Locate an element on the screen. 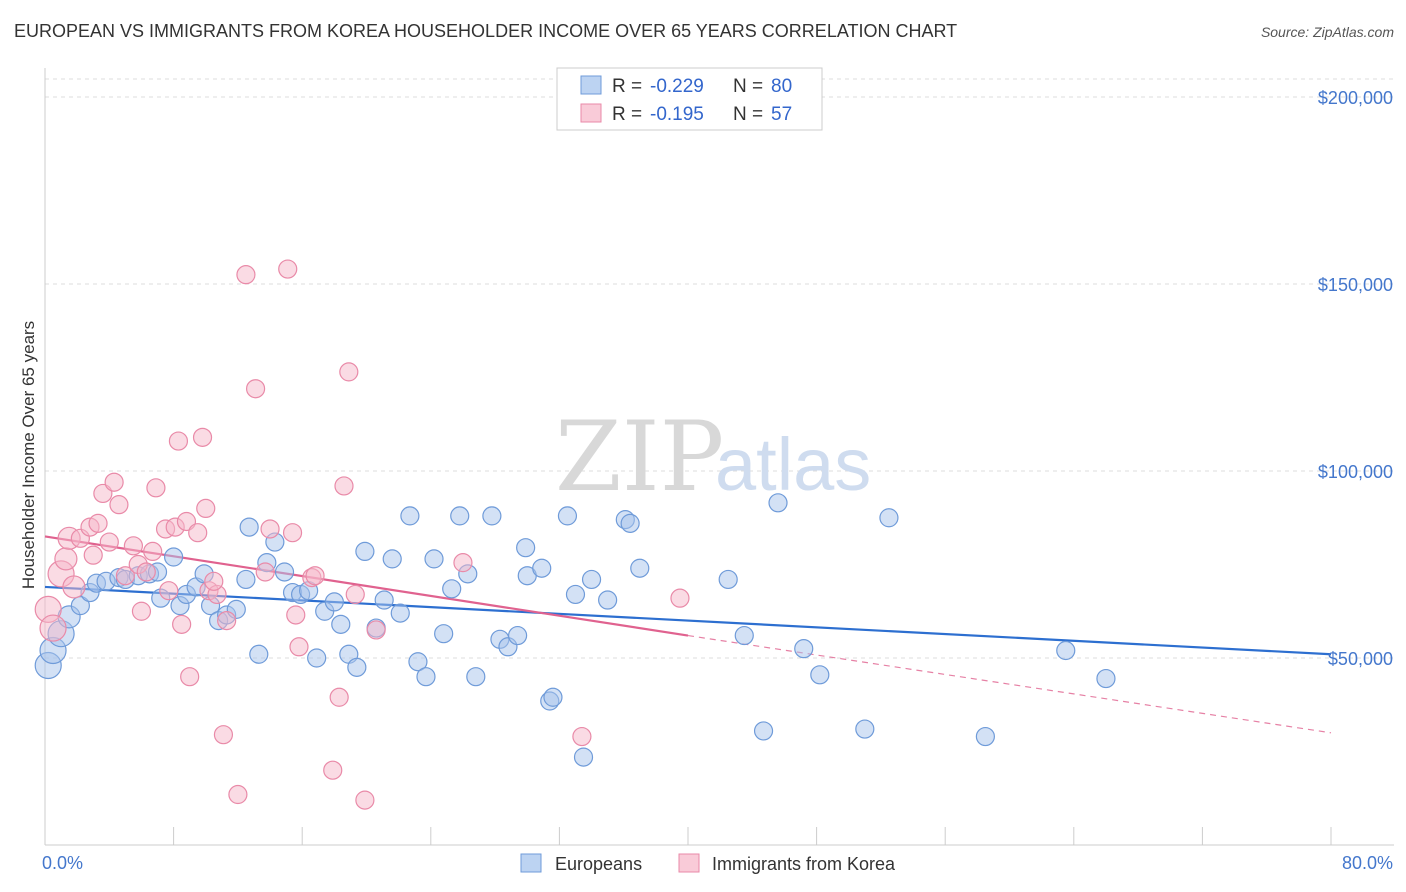 Image resolution: width=1406 pixels, height=892 pixels. y-tick-label-50000: $50,000 is located at coordinates (1360, 659).